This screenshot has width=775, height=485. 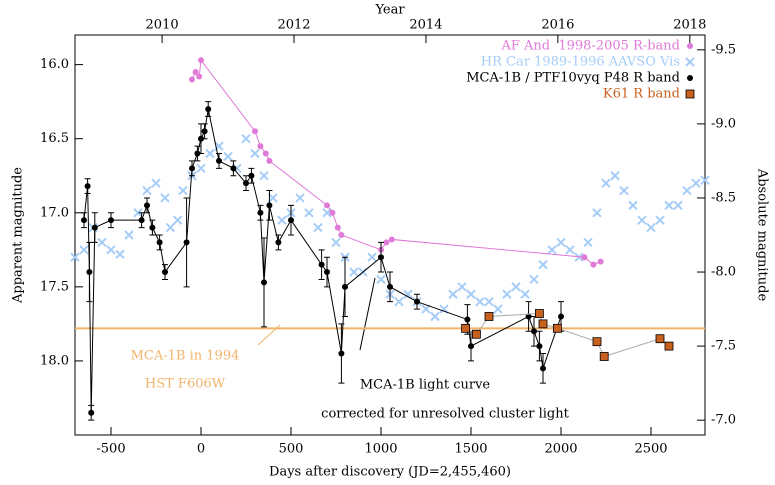 What do you see at coordinates (560, 449) in the screenshot?
I see `x-tick-label: 2000` at bounding box center [560, 449].